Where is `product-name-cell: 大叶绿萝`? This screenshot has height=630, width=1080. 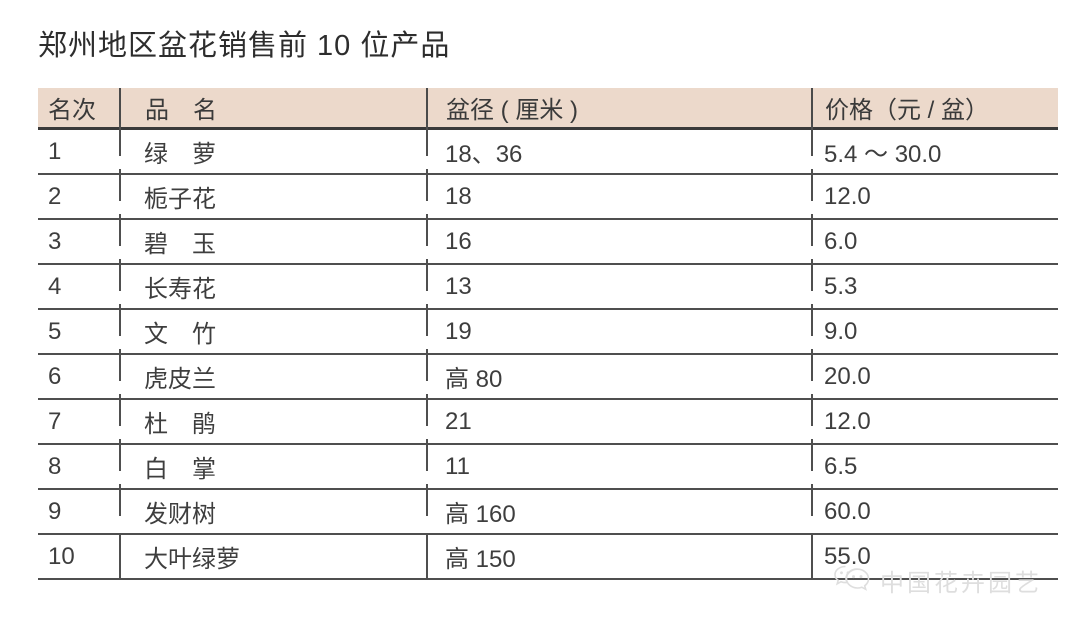 product-name-cell: 大叶绿萝 is located at coordinates (273, 556).